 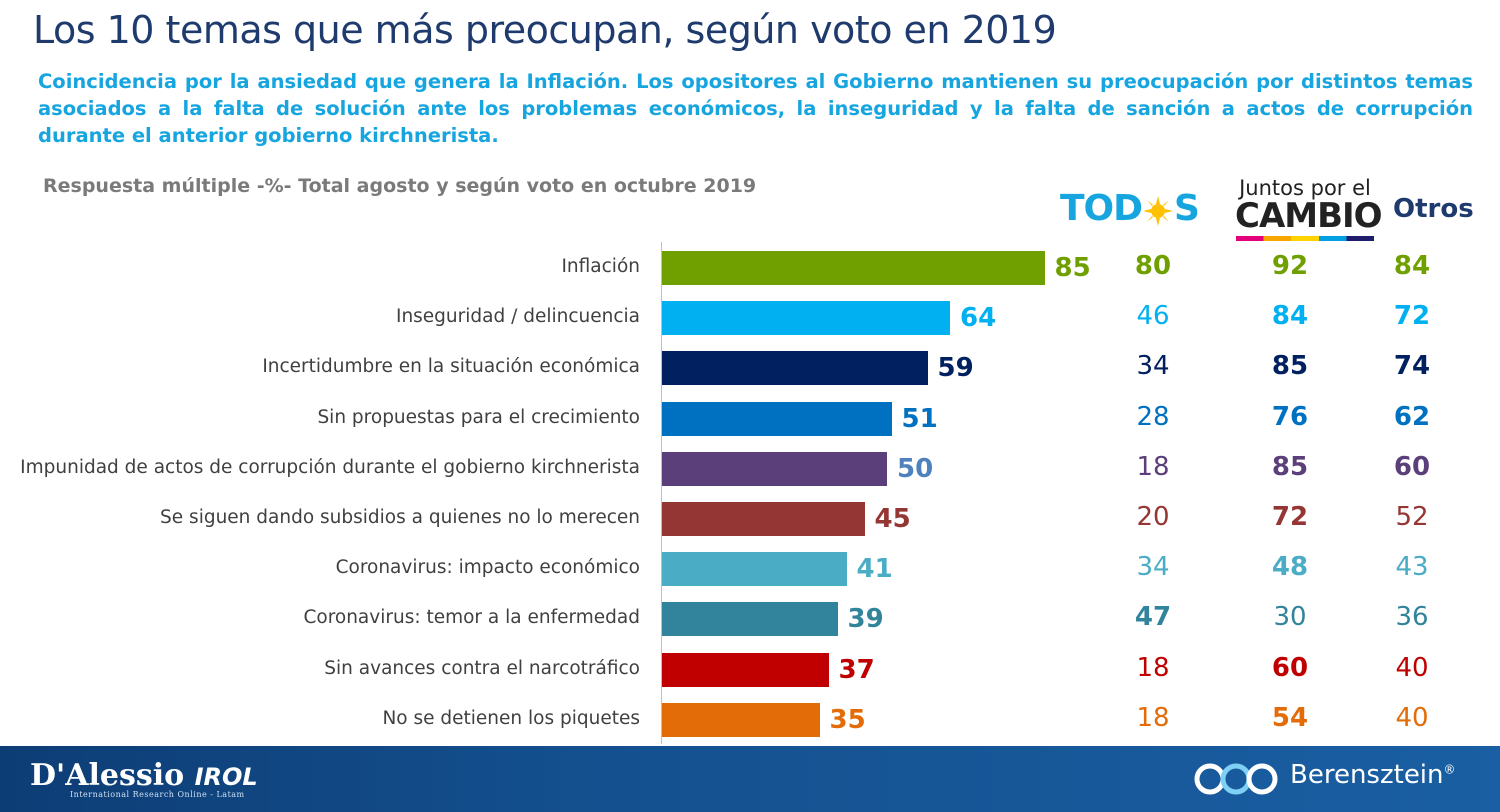 I want to click on category-label: Sin avances contra el narcotráfico, so click(x=482, y=668).